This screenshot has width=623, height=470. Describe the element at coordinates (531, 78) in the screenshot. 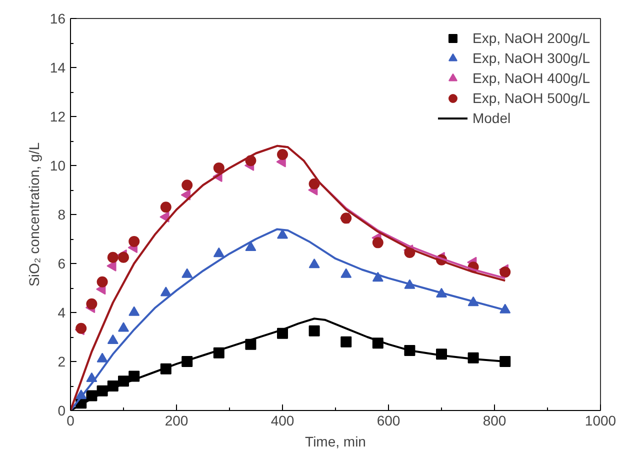

I see `legend-label: Exp, NaOH 400g/L` at that location.